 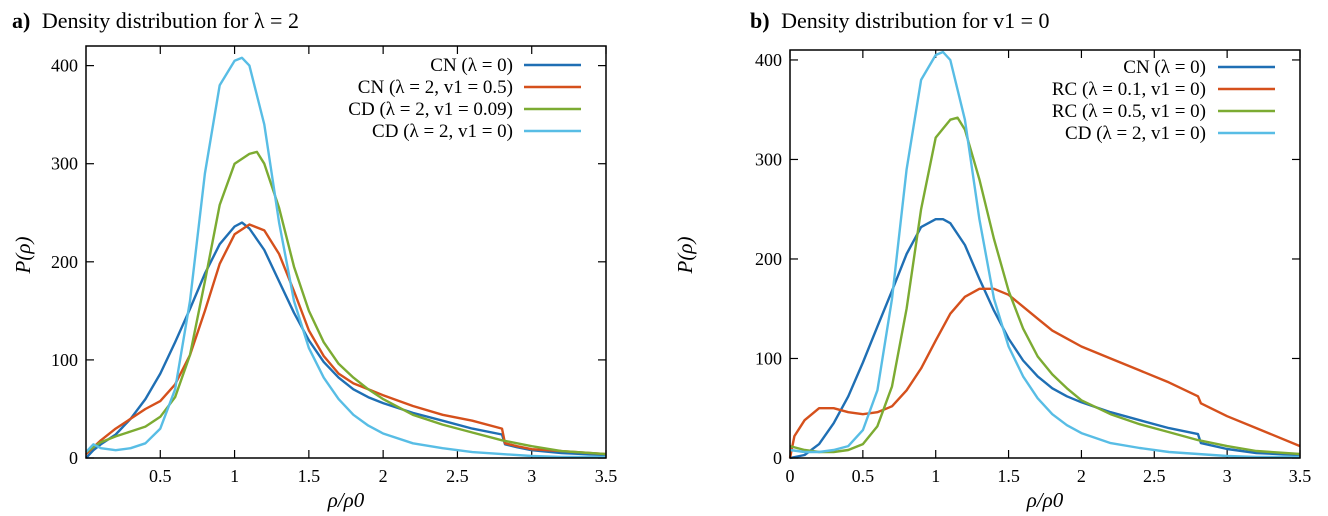 What do you see at coordinates (760, 20) in the screenshot?
I see `panel-b-letter: b)` at bounding box center [760, 20].